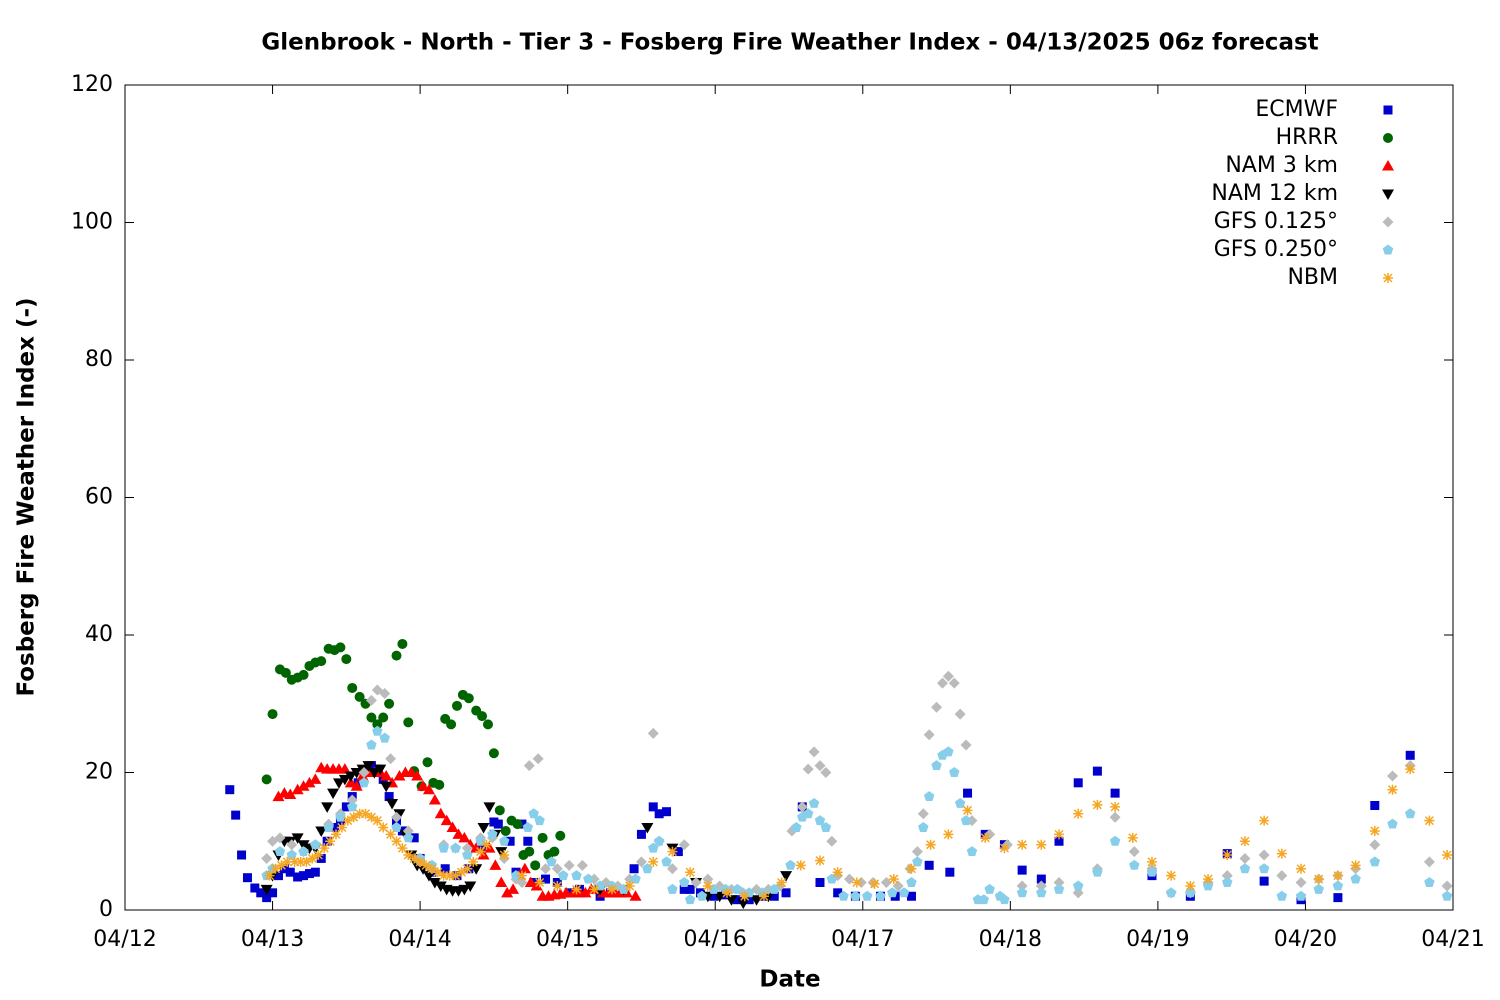  Describe the element at coordinates (1010, 939) in the screenshot. I see `x-tick-label: 04/18` at that location.